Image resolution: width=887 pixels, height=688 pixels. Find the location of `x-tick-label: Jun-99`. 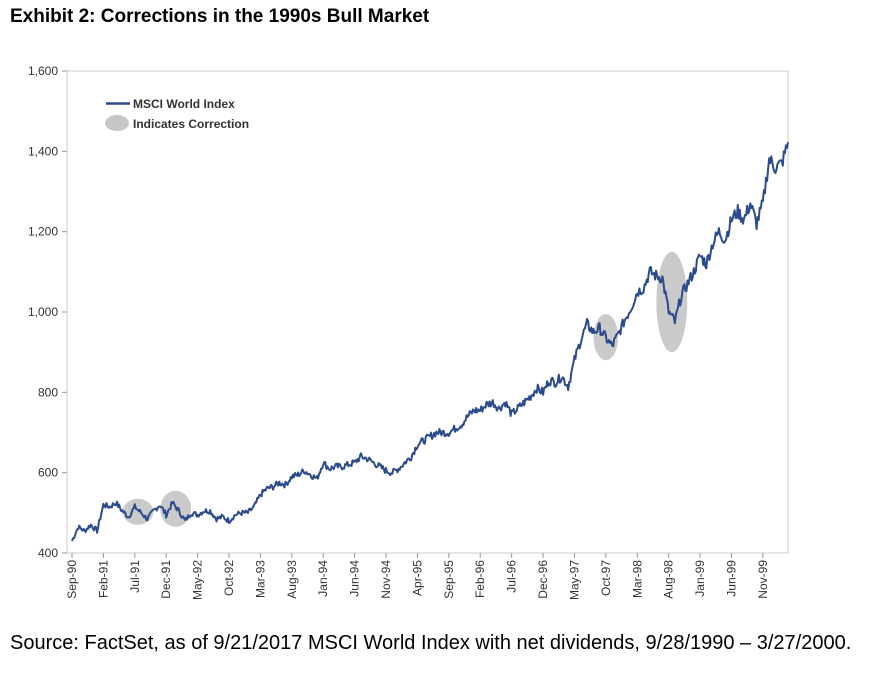

x-tick-label: Jun-99 is located at coordinates (731, 578).